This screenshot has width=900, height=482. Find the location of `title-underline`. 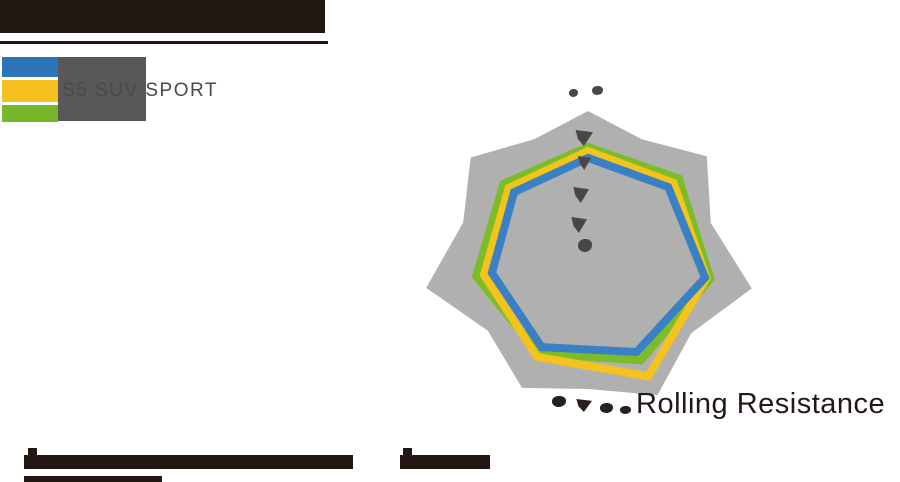

title-underline is located at coordinates (164, 42).